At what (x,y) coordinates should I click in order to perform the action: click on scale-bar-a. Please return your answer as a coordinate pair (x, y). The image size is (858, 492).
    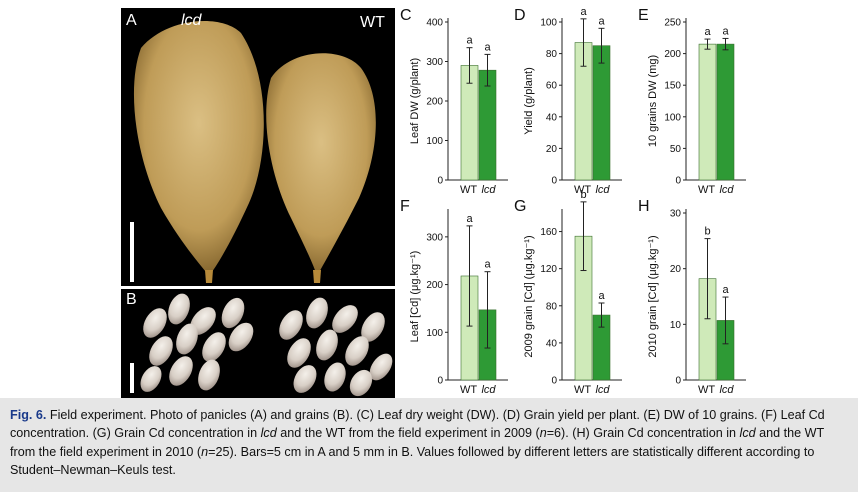
    Looking at the image, I should click on (132, 252).